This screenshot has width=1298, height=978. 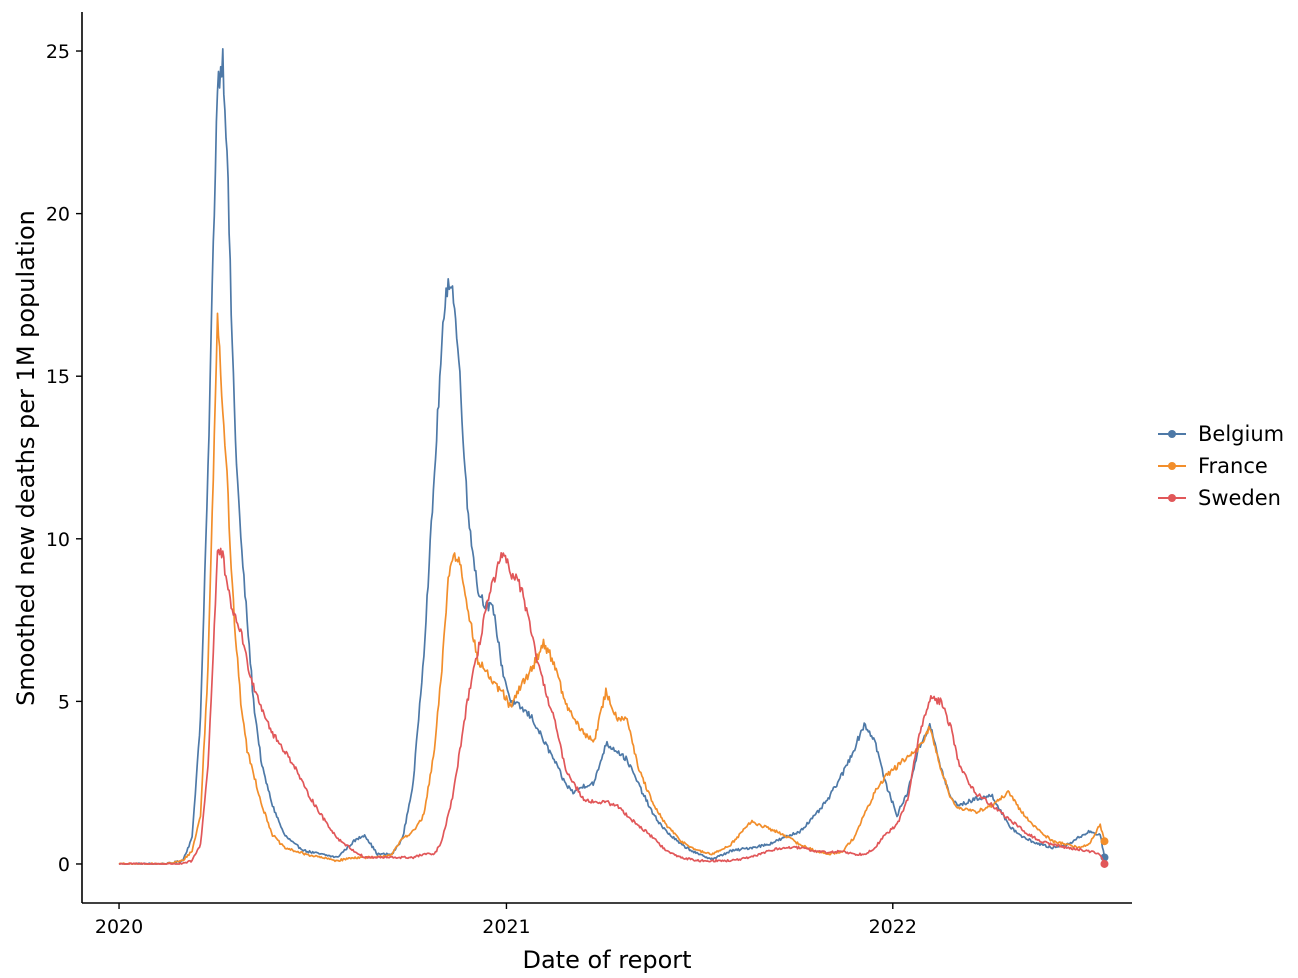 I want to click on legend-label: France, so click(x=1233, y=466).